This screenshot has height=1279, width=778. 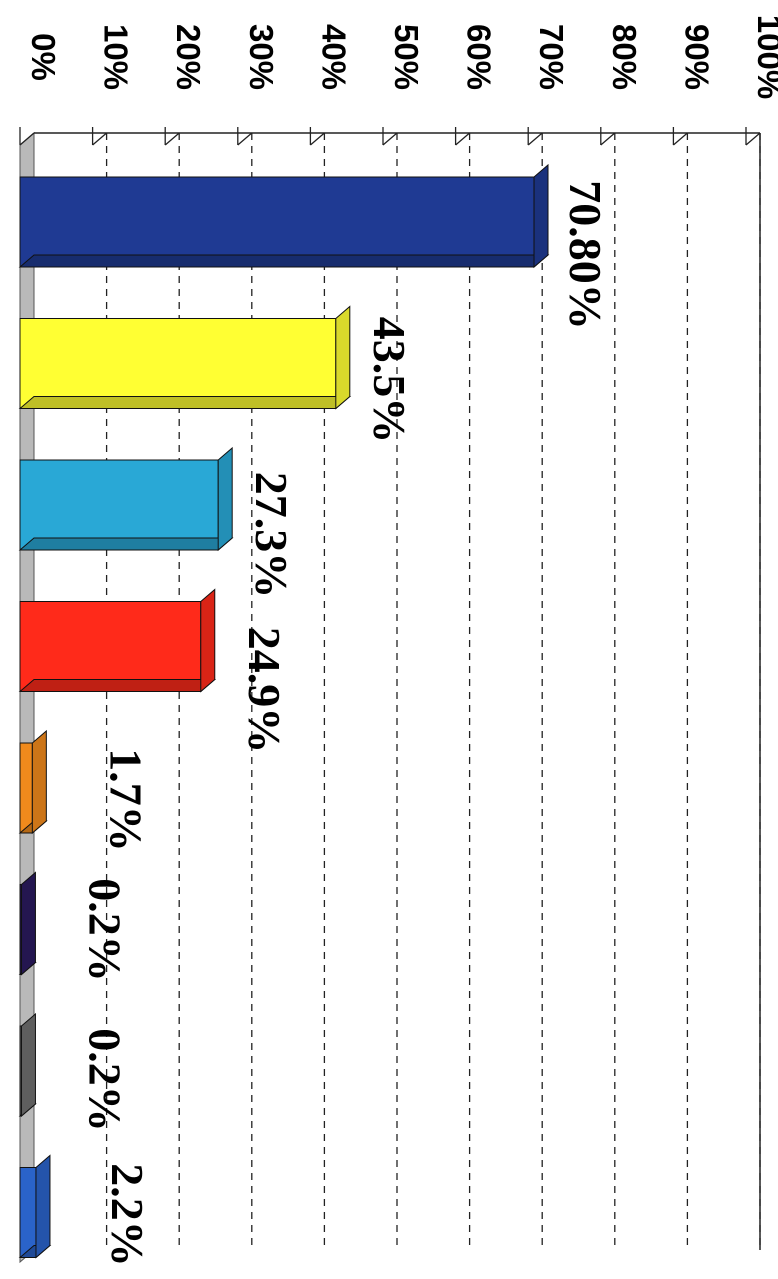 What do you see at coordinates (188, 57) in the screenshot?
I see `tick-label: 20%` at bounding box center [188, 57].